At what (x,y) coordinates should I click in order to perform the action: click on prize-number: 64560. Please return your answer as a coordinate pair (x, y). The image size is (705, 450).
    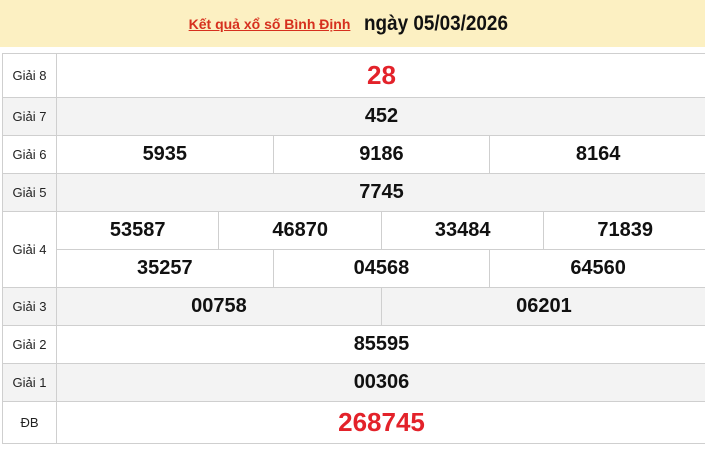
    Looking at the image, I should click on (597, 268).